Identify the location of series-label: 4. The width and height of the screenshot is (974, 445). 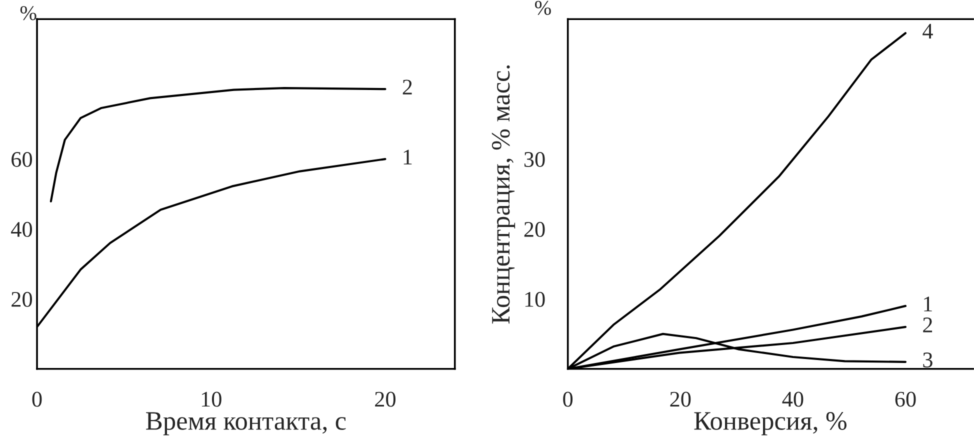
(927, 31).